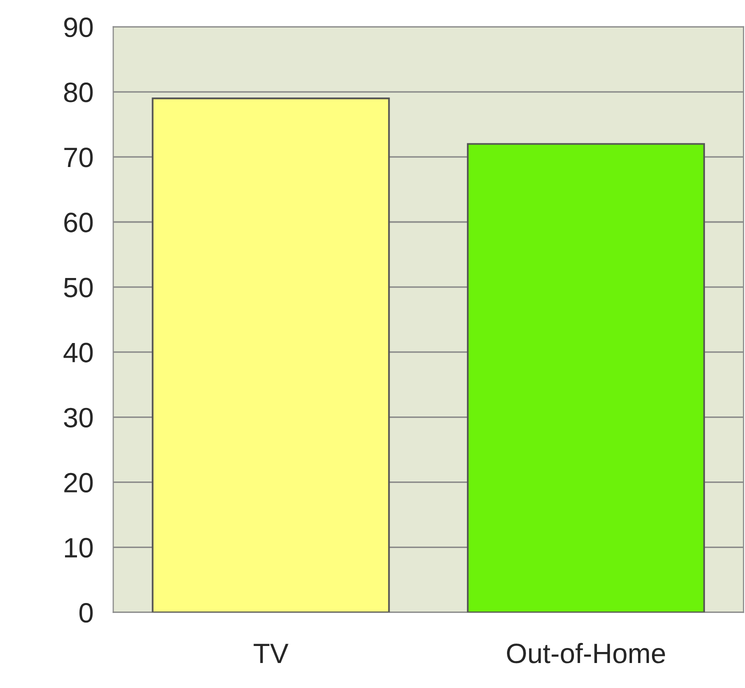 This screenshot has height=688, width=745. I want to click on y-tick-label: 0, so click(86, 612).